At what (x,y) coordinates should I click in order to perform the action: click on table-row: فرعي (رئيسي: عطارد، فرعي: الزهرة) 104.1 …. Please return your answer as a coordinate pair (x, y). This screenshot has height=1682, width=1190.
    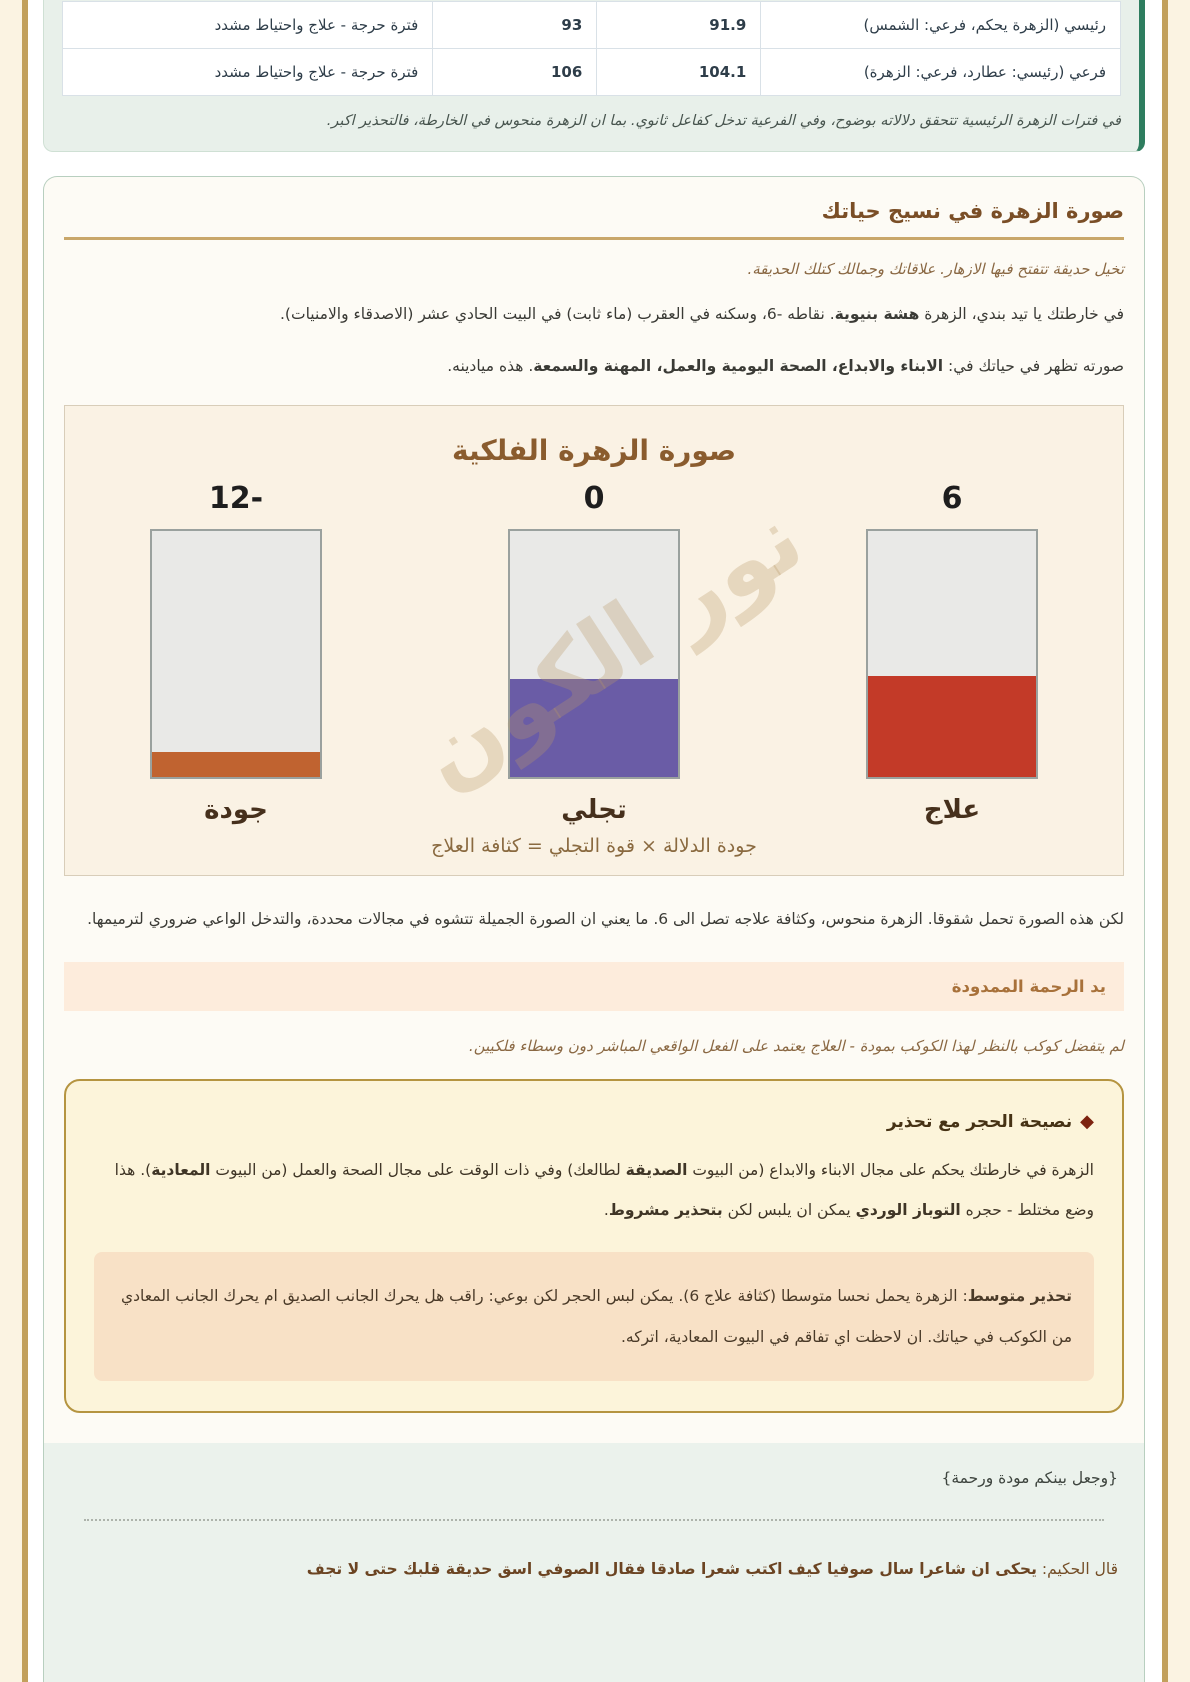
    Looking at the image, I should click on (591, 72).